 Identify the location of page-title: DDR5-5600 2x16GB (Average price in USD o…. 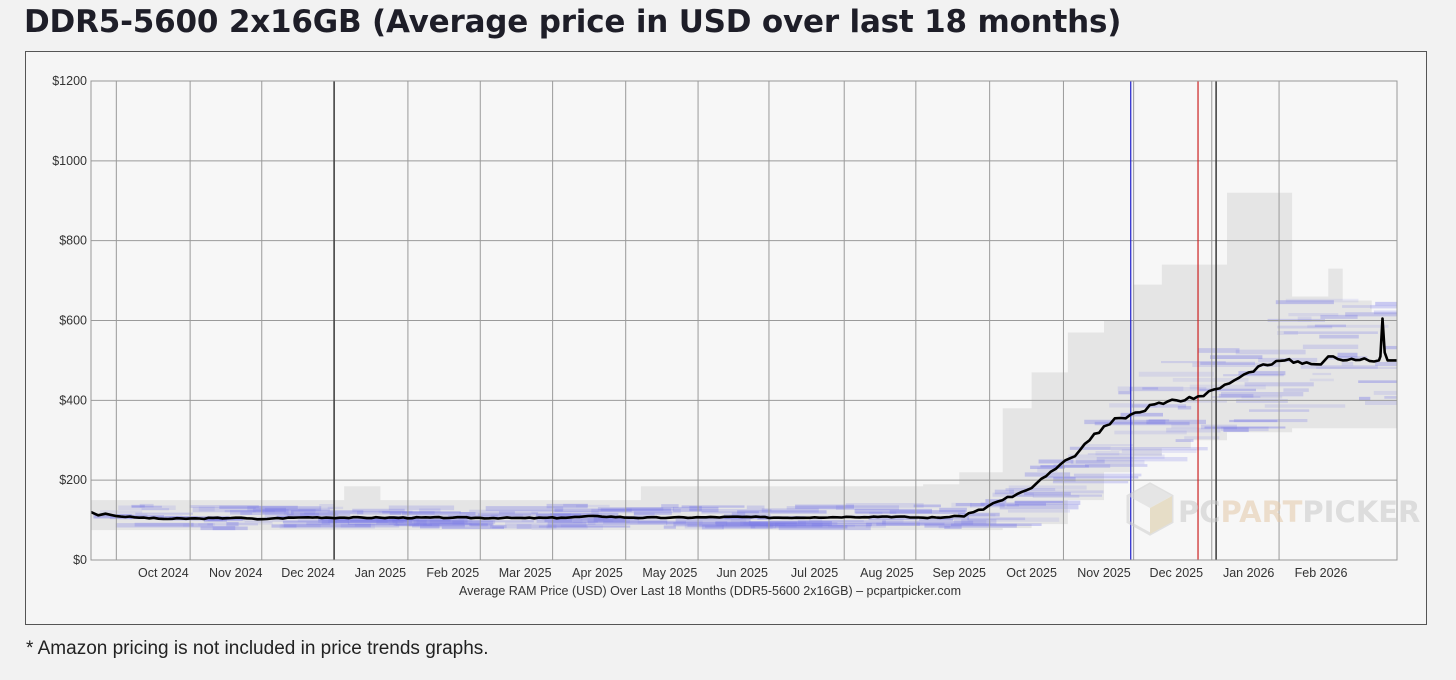
(573, 22).